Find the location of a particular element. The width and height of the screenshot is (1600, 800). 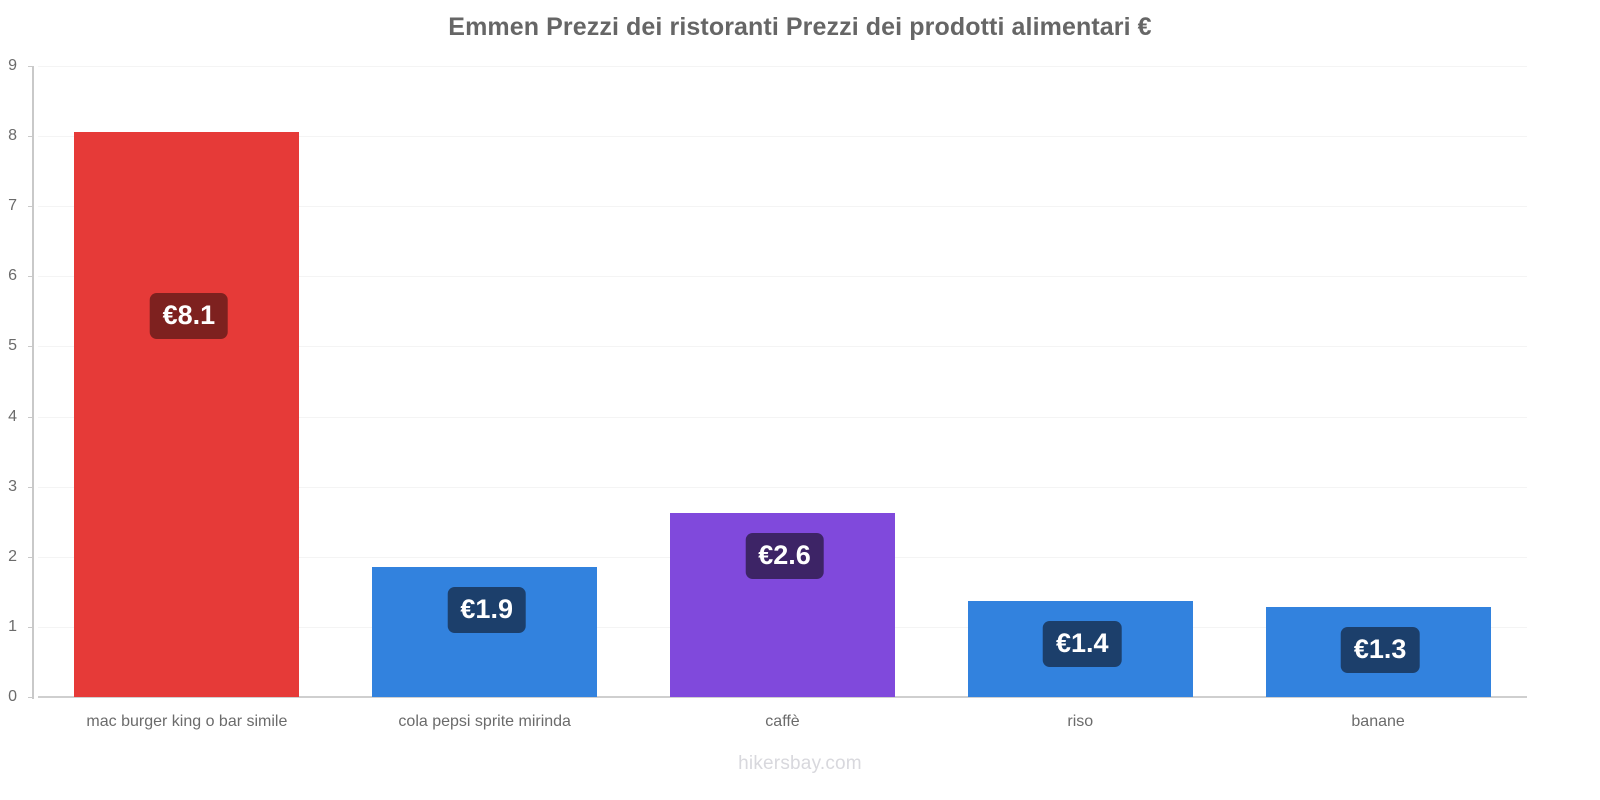

bar-value-label: €1.9 is located at coordinates (486, 609).